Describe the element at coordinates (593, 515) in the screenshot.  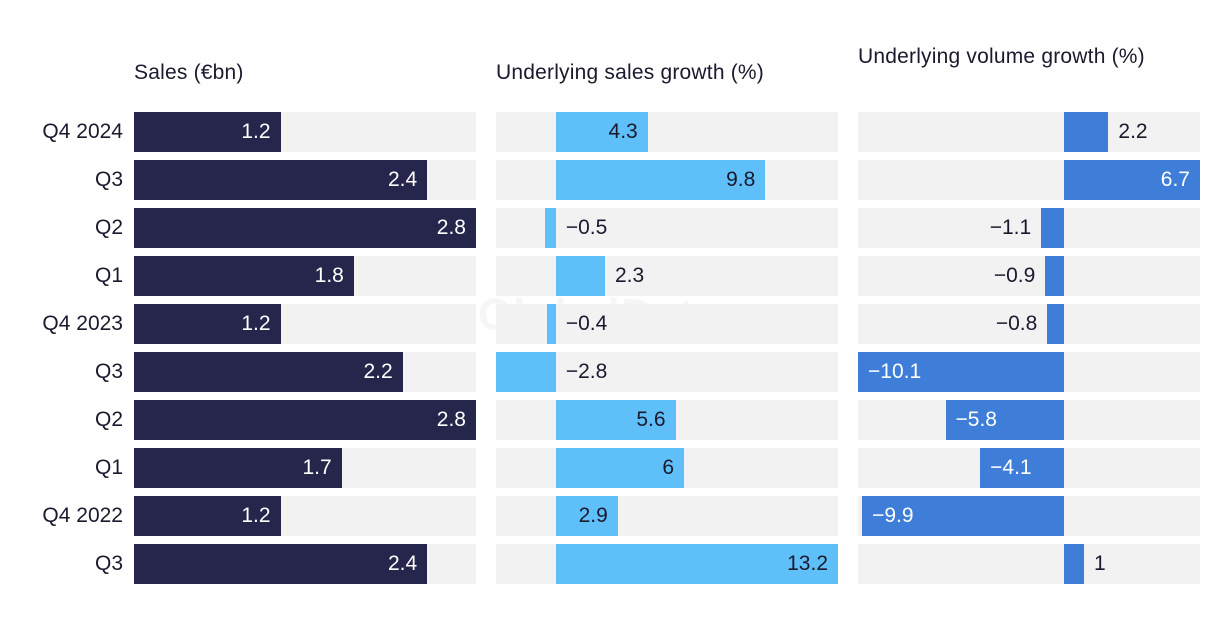
I see `sales-growth-value-label: 2.9` at that location.